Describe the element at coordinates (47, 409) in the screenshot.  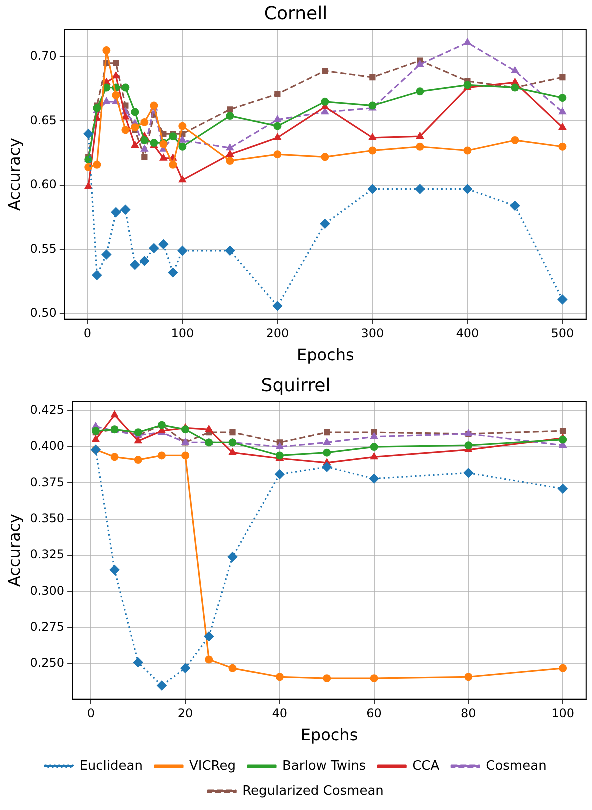
I see `y-tick-label: 0.425` at that location.